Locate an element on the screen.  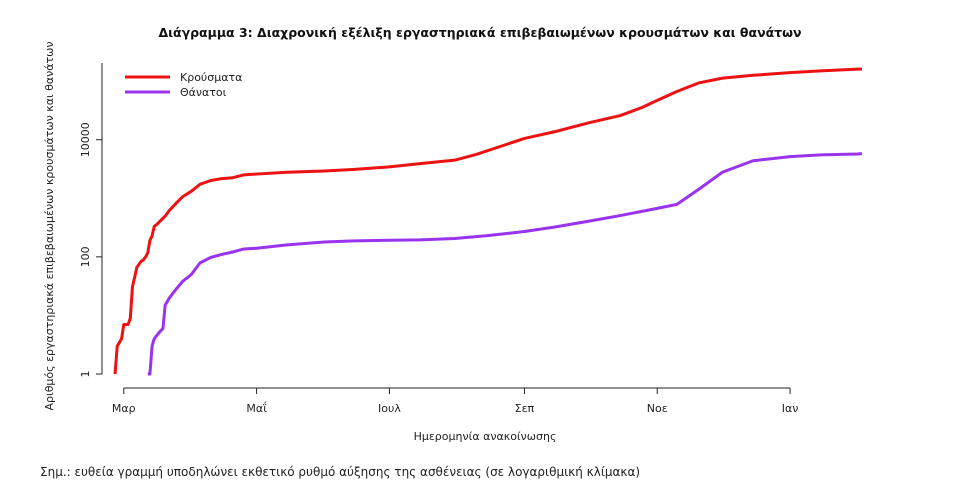
x-tick-label: Νοε is located at coordinates (657, 408).